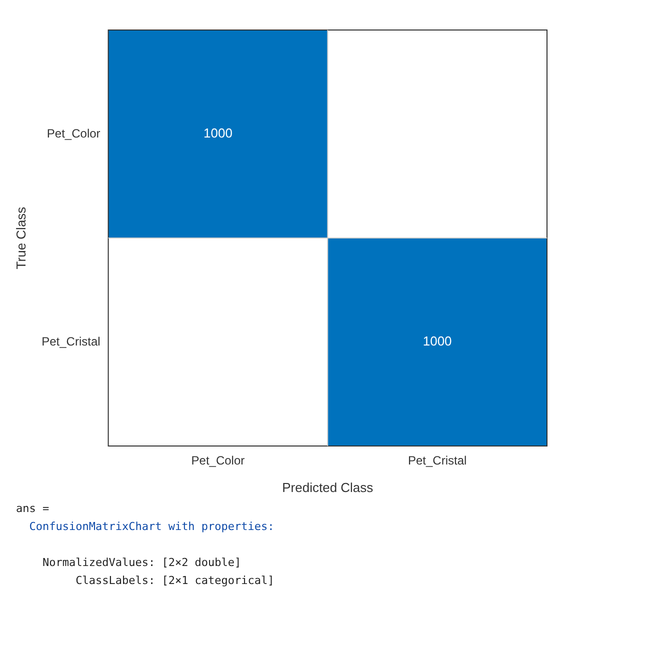  What do you see at coordinates (20, 238) in the screenshot?
I see `y-axis-title: True Class` at bounding box center [20, 238].